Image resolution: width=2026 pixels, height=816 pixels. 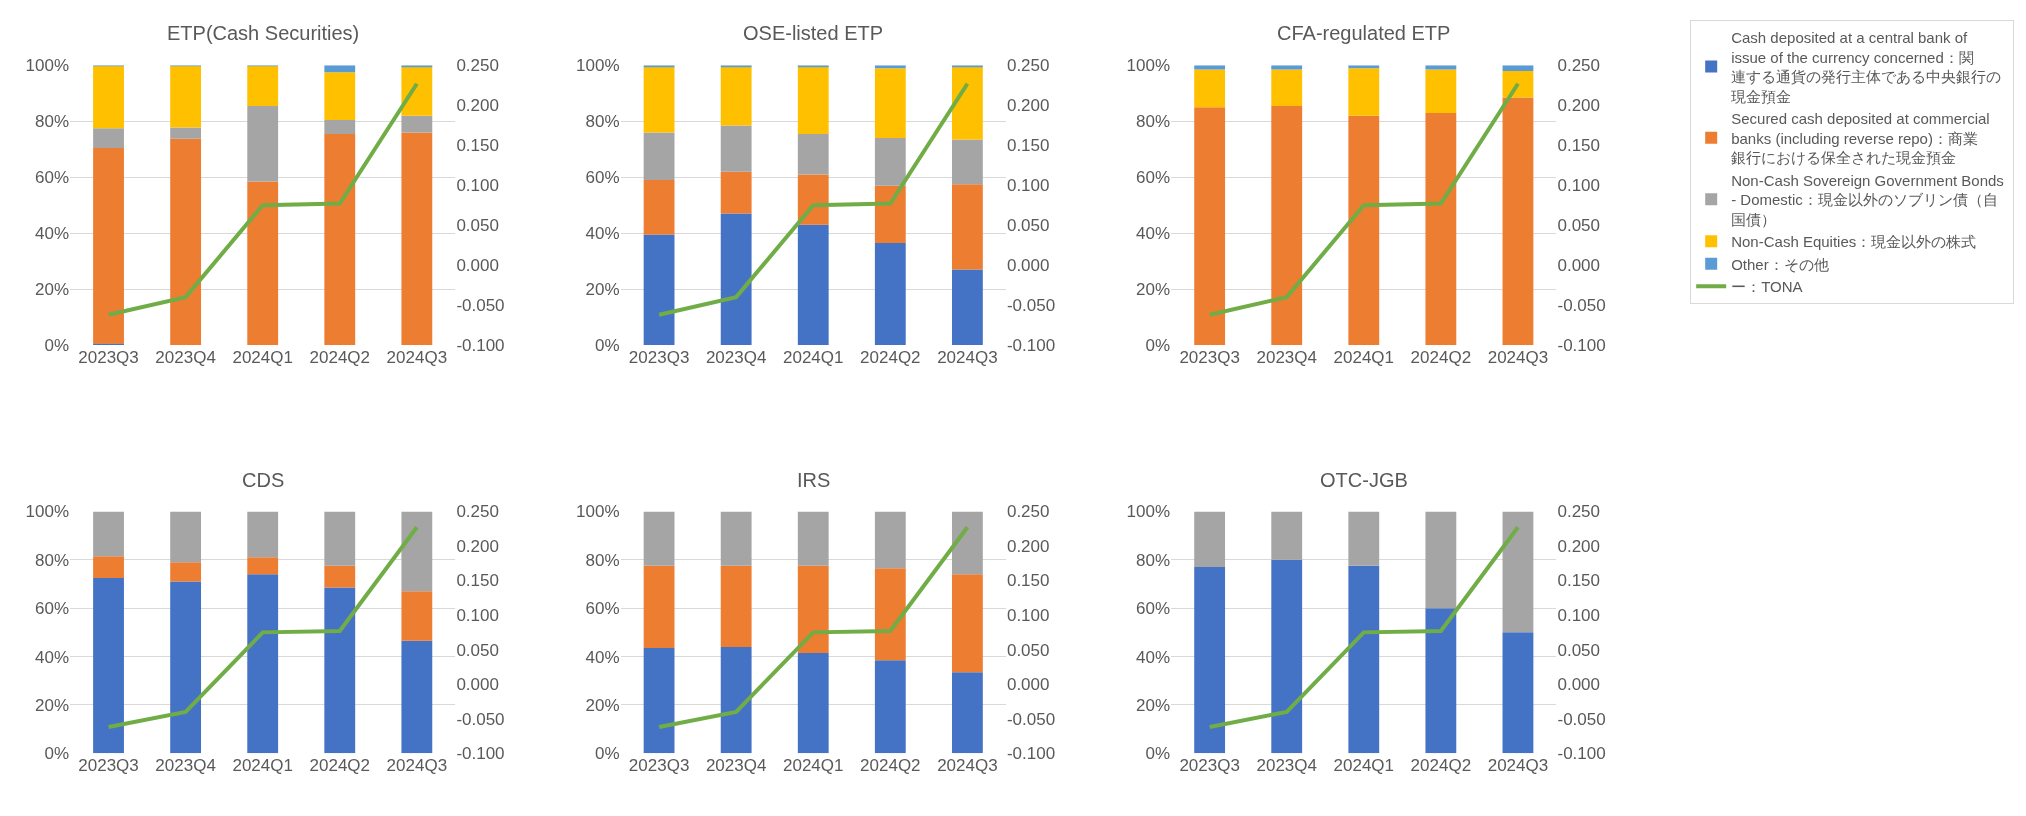 What do you see at coordinates (1860, 138) in the screenshot?
I see `legend-label: Secured cash deposited at commercial banks (including reverse repo)：商業銀行における保全された現金預金` at bounding box center [1860, 138].